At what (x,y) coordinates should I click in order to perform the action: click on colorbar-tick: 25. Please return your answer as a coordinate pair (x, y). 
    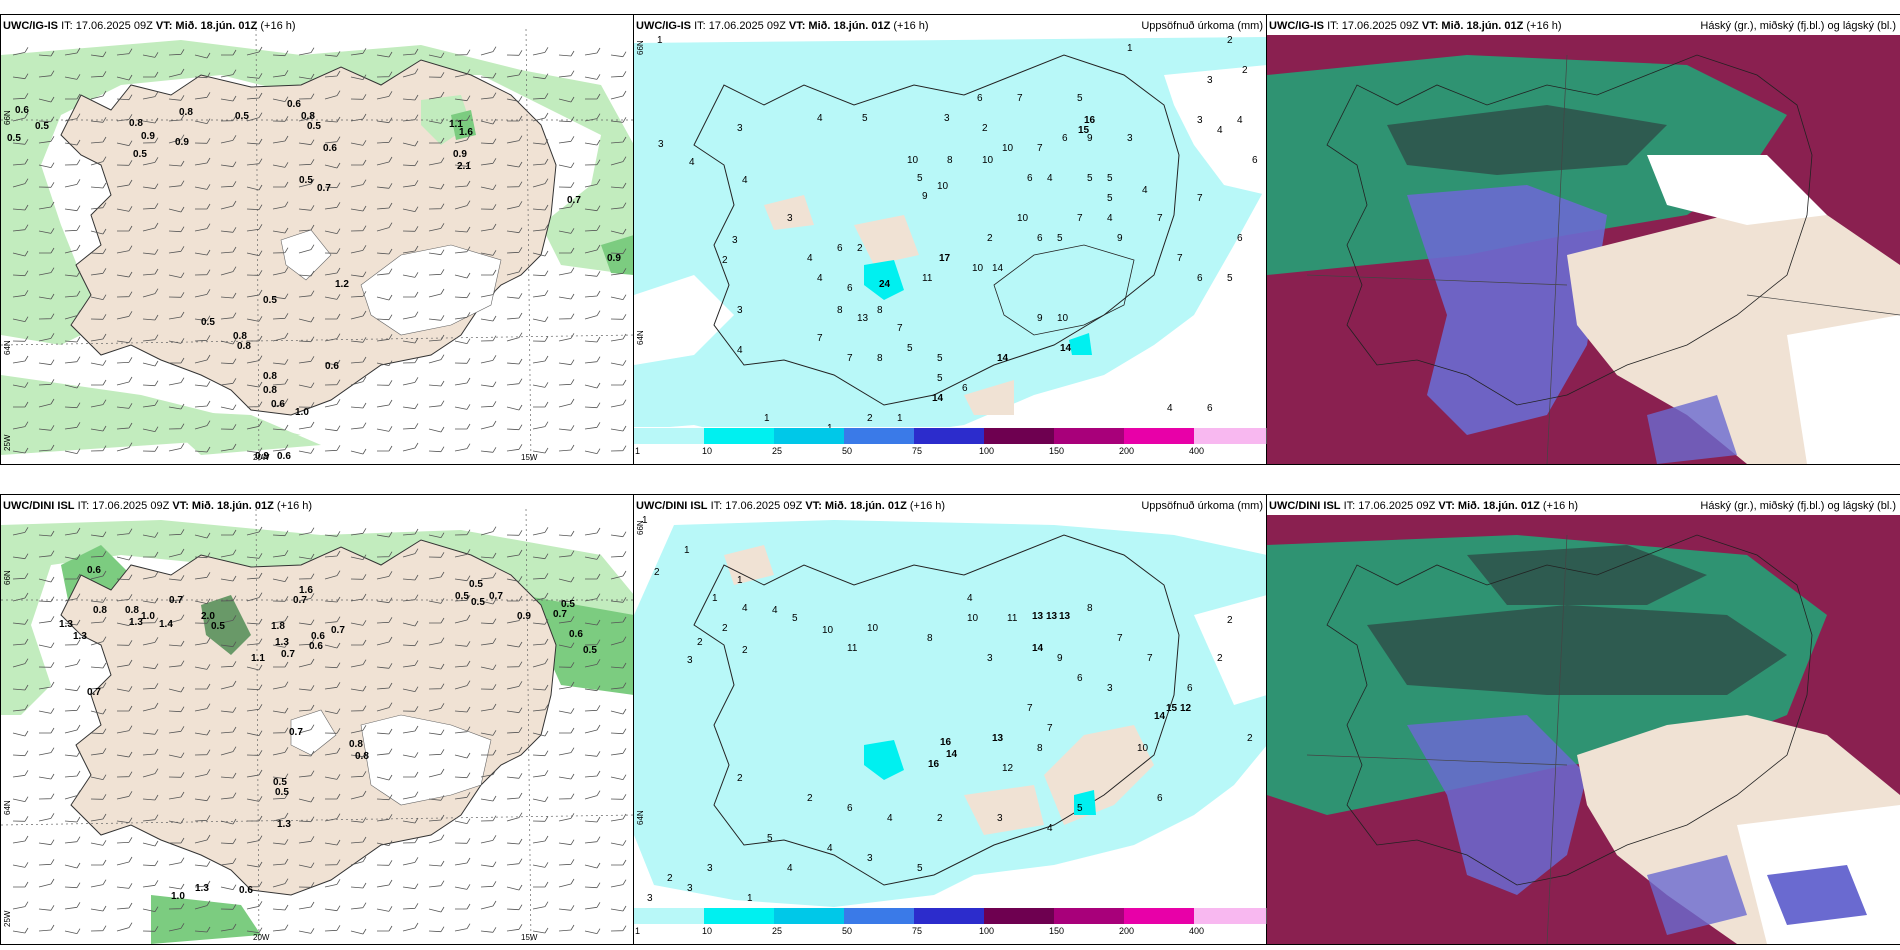
    Looking at the image, I should click on (777, 931).